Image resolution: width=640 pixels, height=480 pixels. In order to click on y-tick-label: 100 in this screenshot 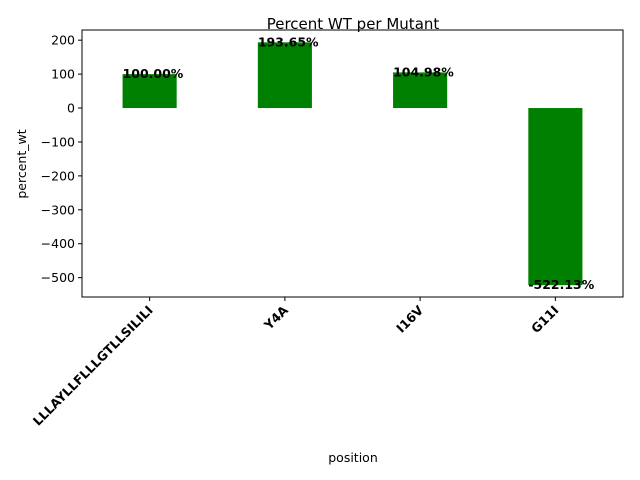, I will do `click(63, 74)`.